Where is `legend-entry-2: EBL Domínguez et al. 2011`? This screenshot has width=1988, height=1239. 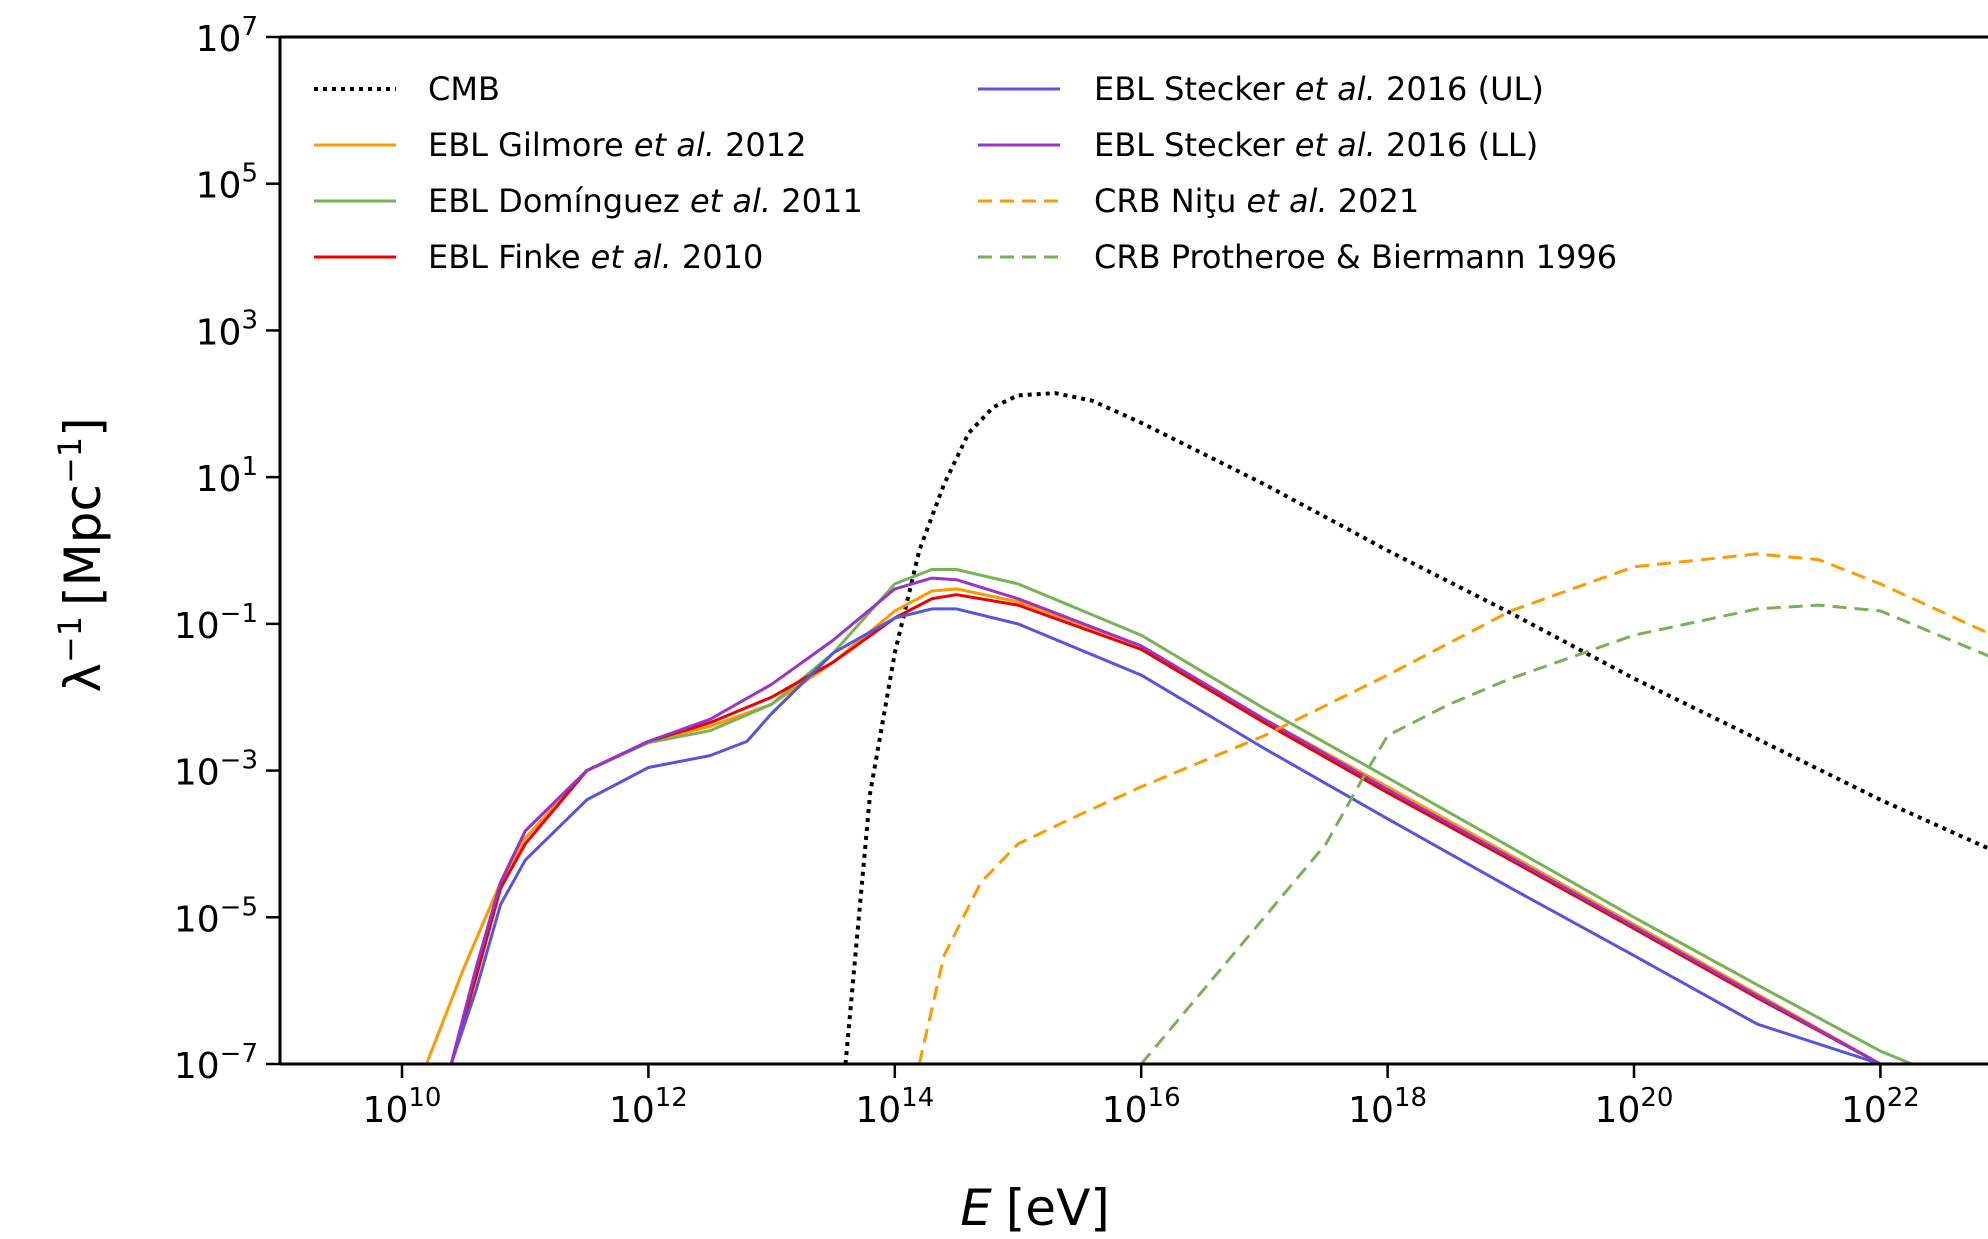
legend-entry-2: EBL Domínguez et al. 2011 is located at coordinates (588, 201).